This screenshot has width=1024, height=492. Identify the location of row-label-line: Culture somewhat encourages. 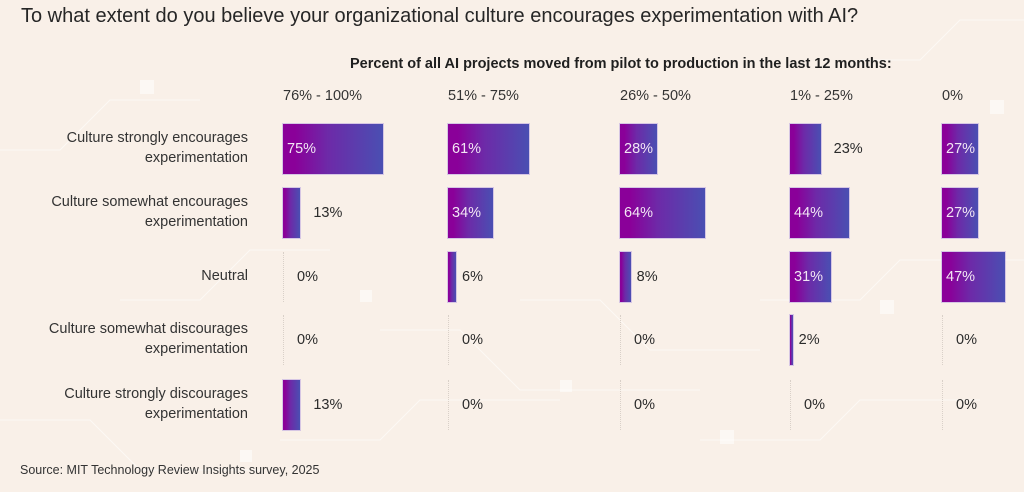
(149, 202).